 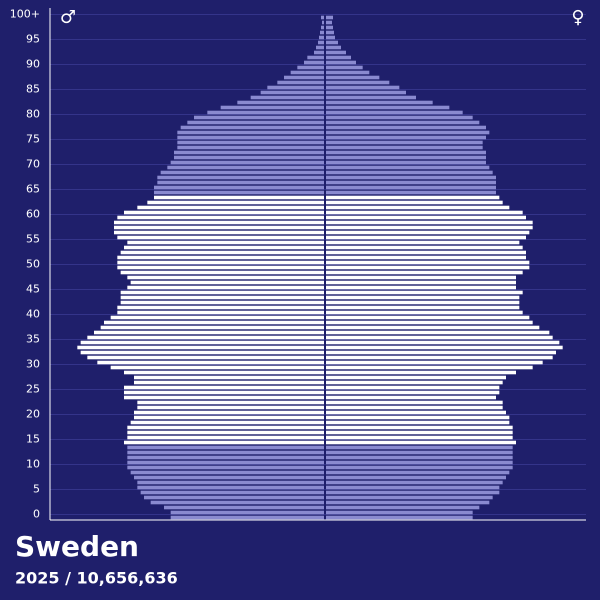 I want to click on y-tick-label: 45, so click(x=33, y=289).